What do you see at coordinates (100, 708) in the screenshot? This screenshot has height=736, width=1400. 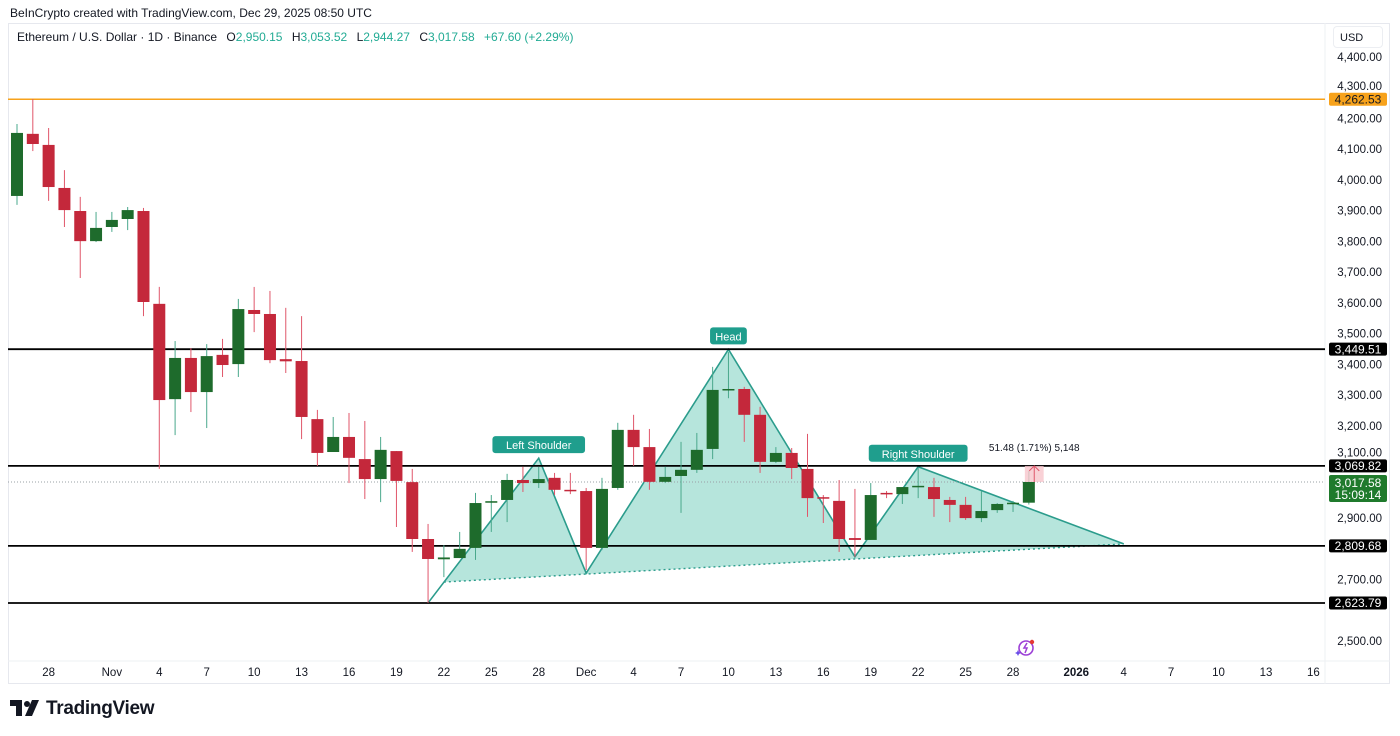 I see `brand-name: TradingView` at bounding box center [100, 708].